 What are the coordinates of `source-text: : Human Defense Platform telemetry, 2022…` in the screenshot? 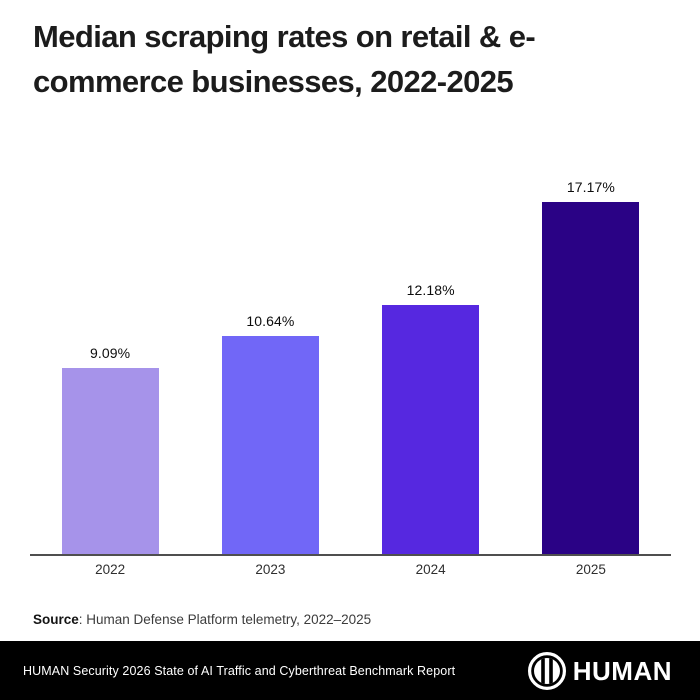 It's located at (225, 619).